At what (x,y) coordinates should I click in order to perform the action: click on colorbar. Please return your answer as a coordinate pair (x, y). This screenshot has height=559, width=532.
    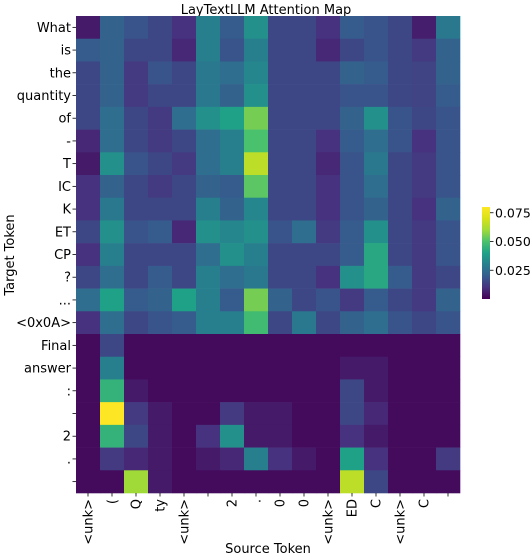
    Looking at the image, I should click on (486, 253).